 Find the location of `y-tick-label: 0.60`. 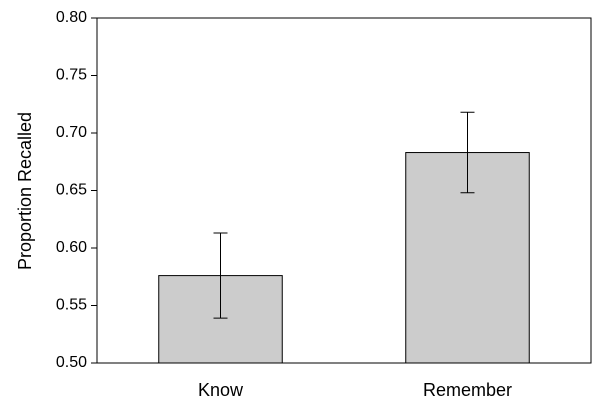

y-tick-label: 0.60 is located at coordinates (71, 247).